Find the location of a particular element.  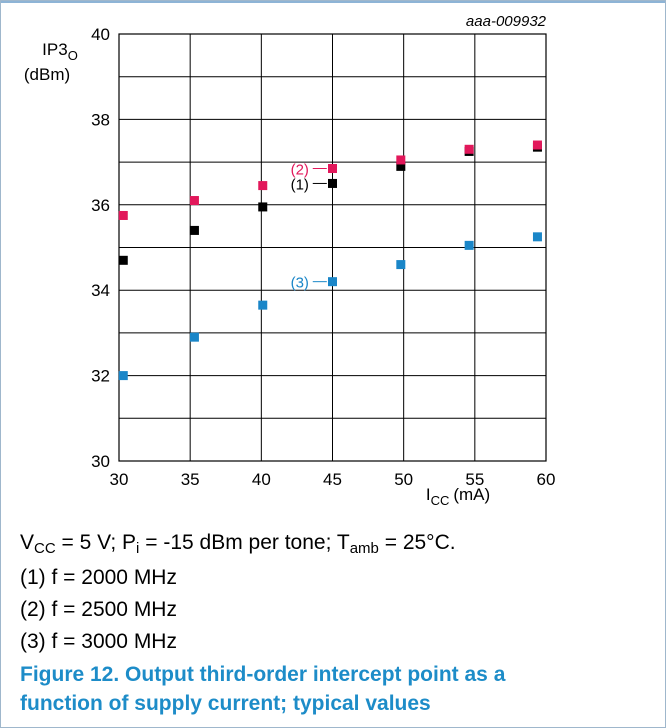

x-axis-unit: (mA) is located at coordinates (471, 494).